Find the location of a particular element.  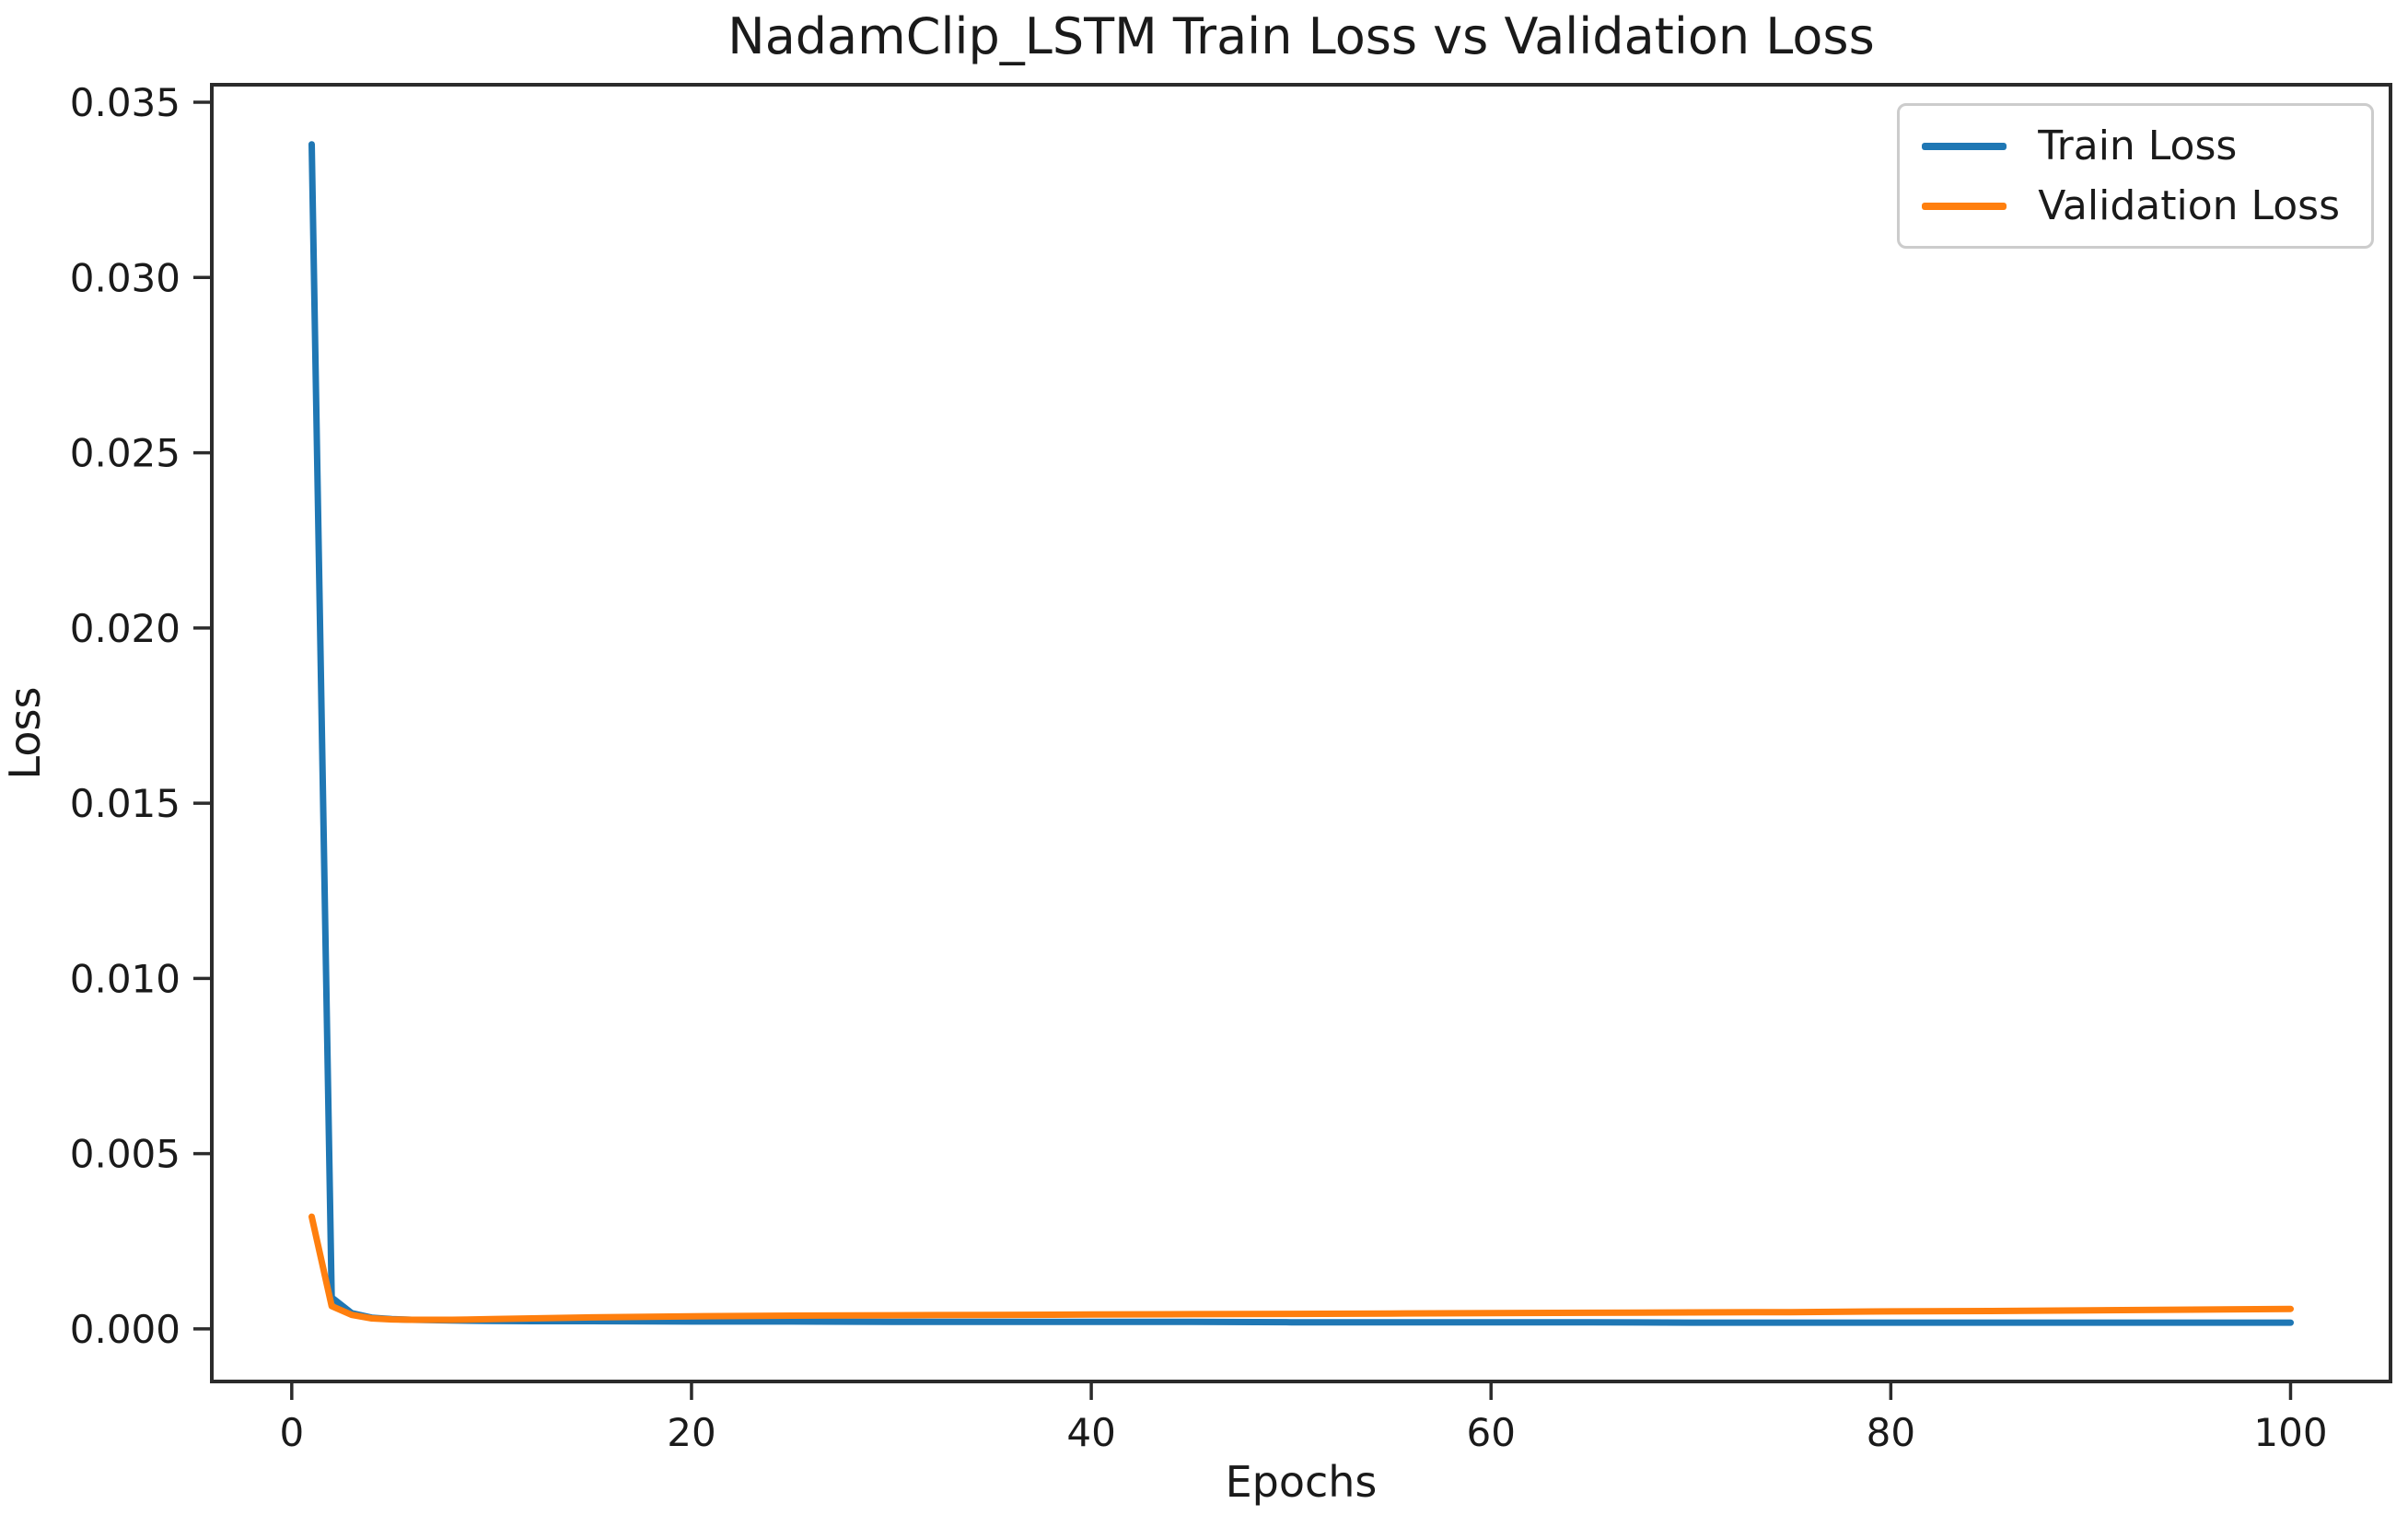

y-tick-label: 0.020 is located at coordinates (125, 628).